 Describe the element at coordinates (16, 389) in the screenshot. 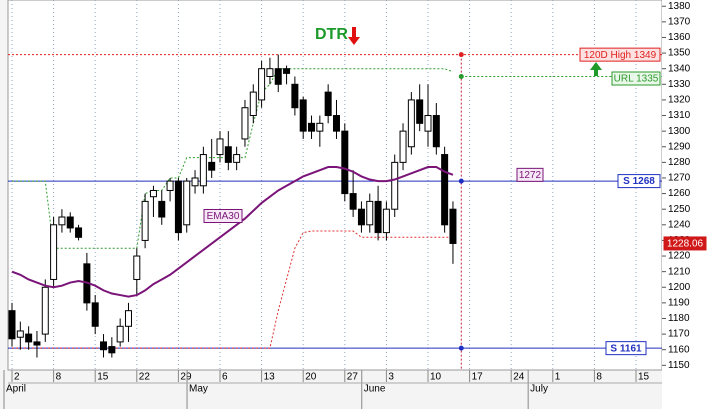

I see `month-label: April` at that location.